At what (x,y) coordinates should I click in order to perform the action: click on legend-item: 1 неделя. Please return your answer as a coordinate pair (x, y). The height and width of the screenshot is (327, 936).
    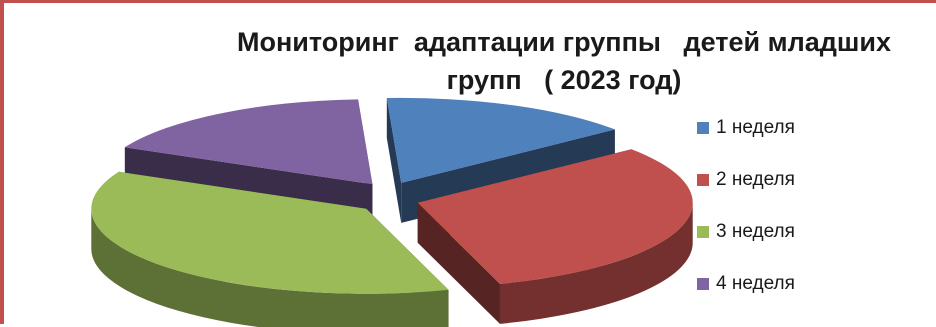
    Looking at the image, I should click on (746, 127).